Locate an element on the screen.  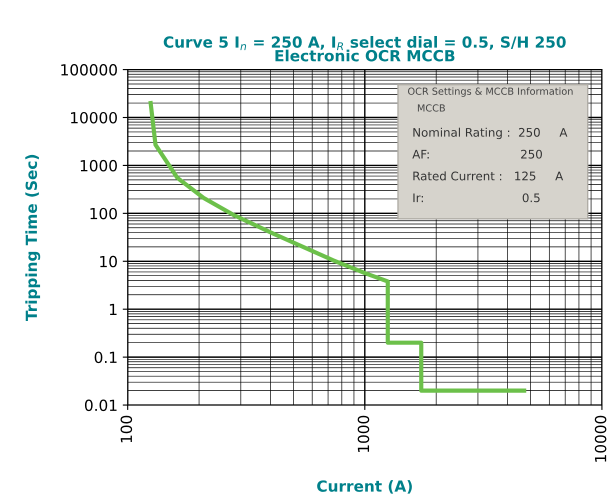
chart-title: Curve 5 I$_{n}$ = 250 A, I$_{R}$ select dial = 0.5, S/H 250 Electronic OCR MCCB is located at coordinates (365, 49).